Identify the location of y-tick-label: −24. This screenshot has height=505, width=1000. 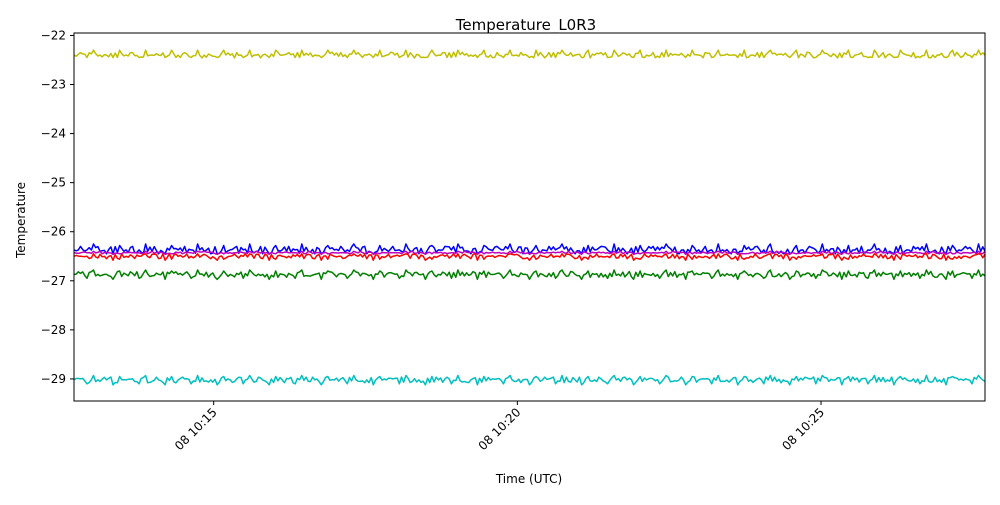
(53, 134).